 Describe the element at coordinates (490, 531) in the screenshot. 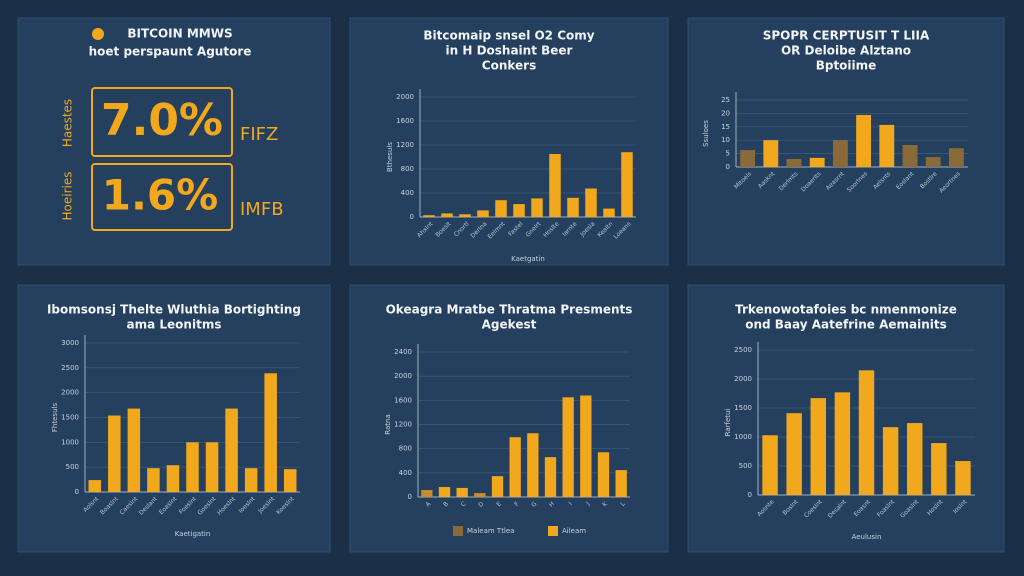

I see `legend-label: Maleam Ttlea` at that location.